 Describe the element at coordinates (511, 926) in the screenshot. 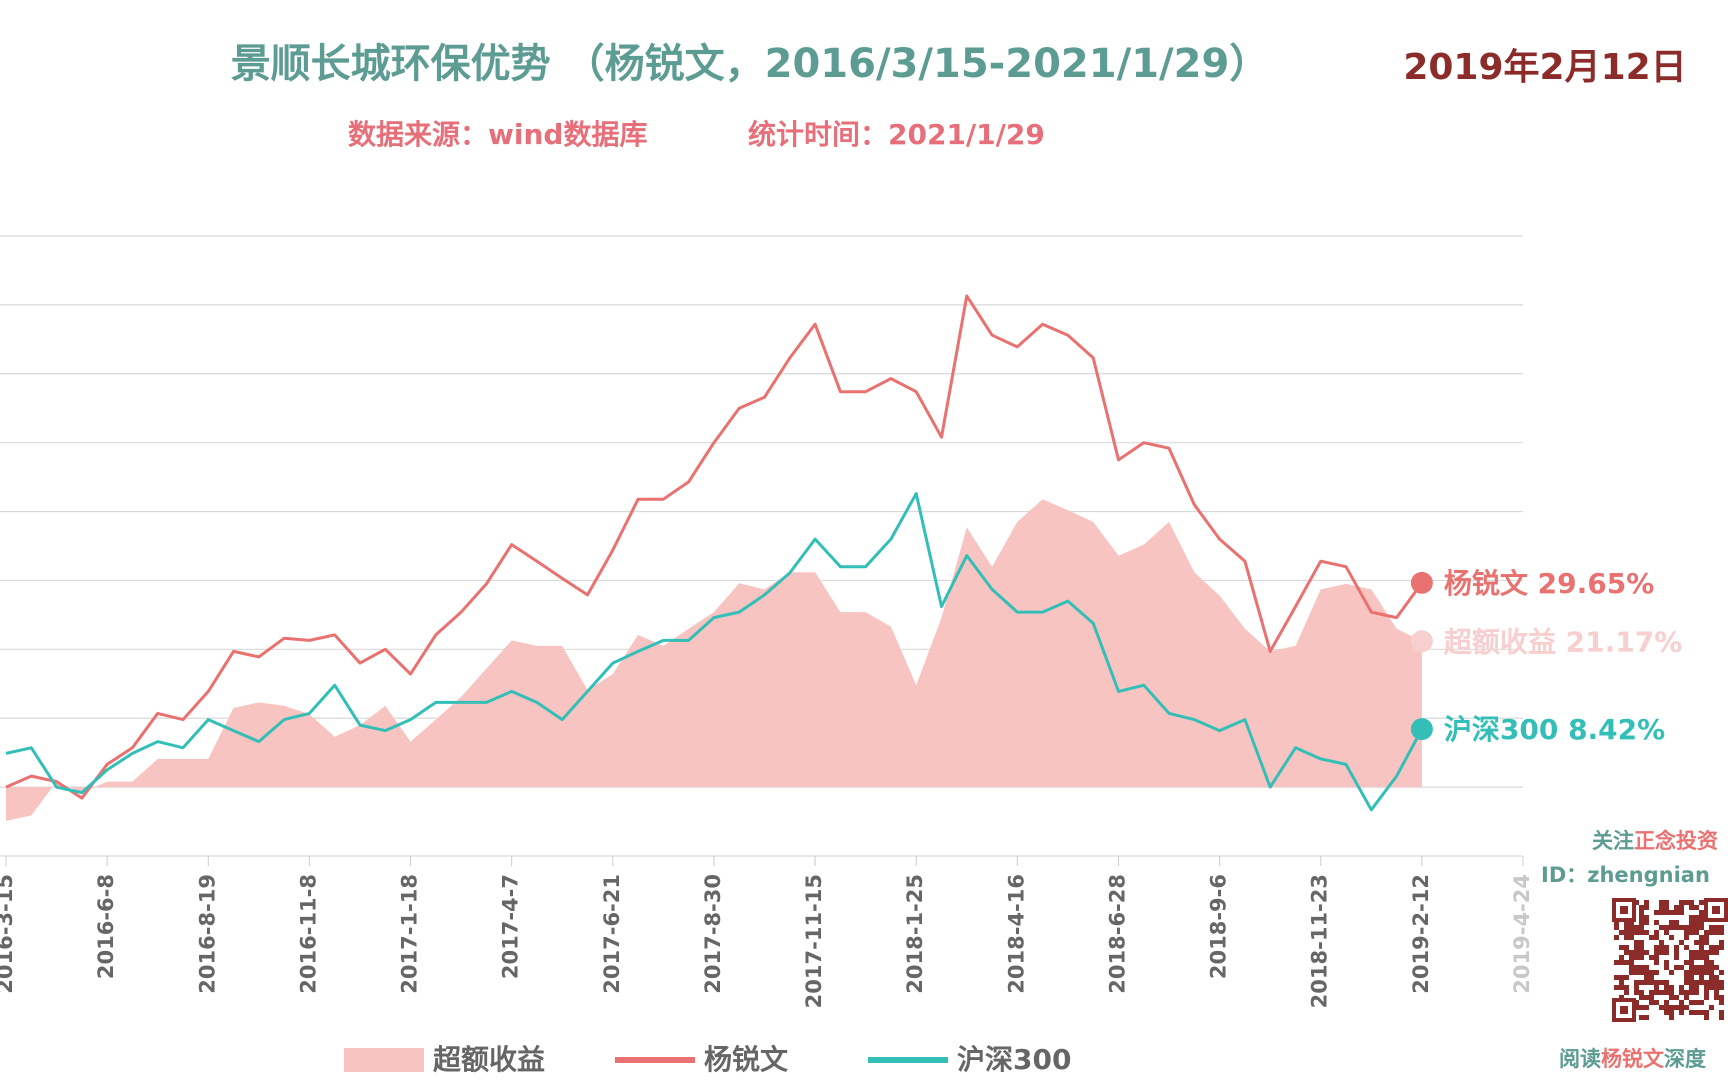

I see `x-tick-label: 2017-4-7` at that location.